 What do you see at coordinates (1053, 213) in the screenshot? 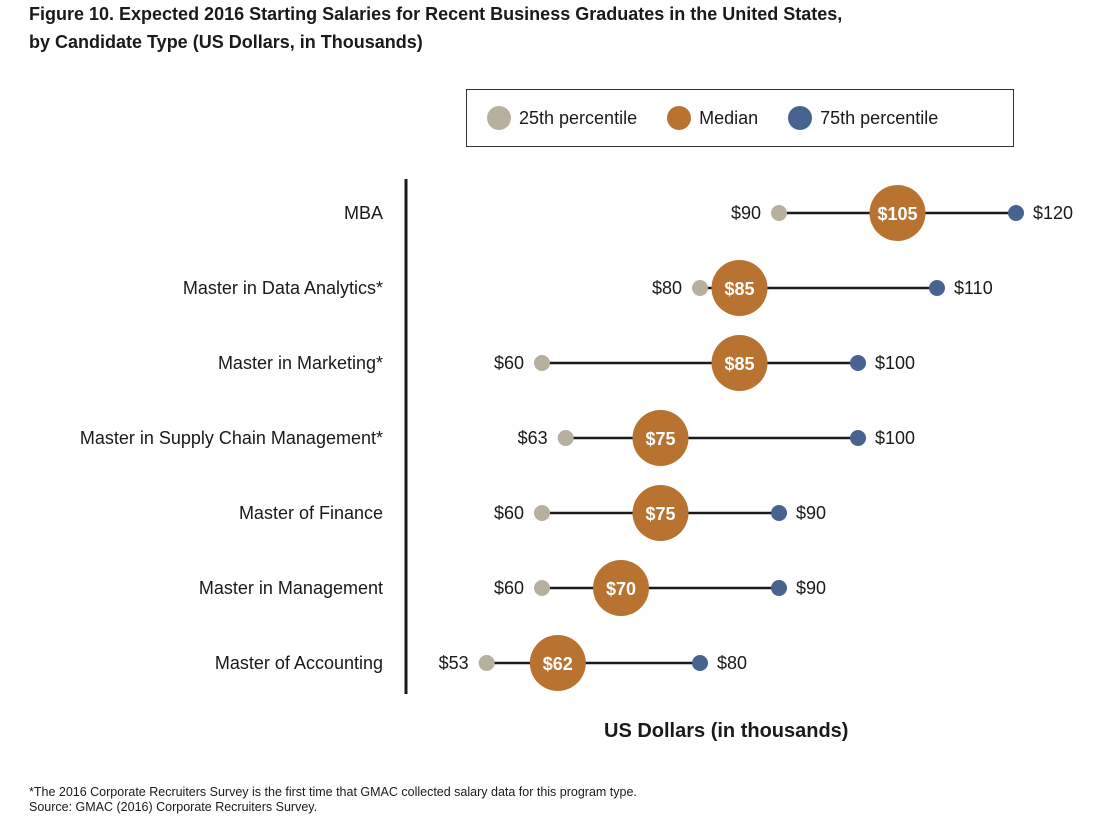
I see `p75-label: $120` at bounding box center [1053, 213].